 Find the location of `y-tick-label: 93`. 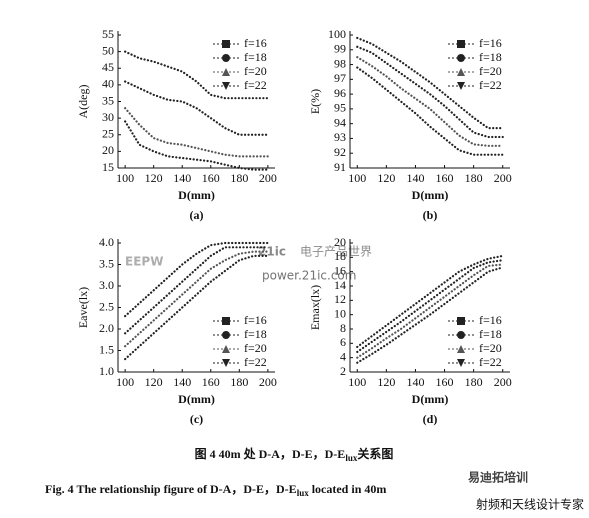

y-tick-label: 93 is located at coordinates (340, 137).